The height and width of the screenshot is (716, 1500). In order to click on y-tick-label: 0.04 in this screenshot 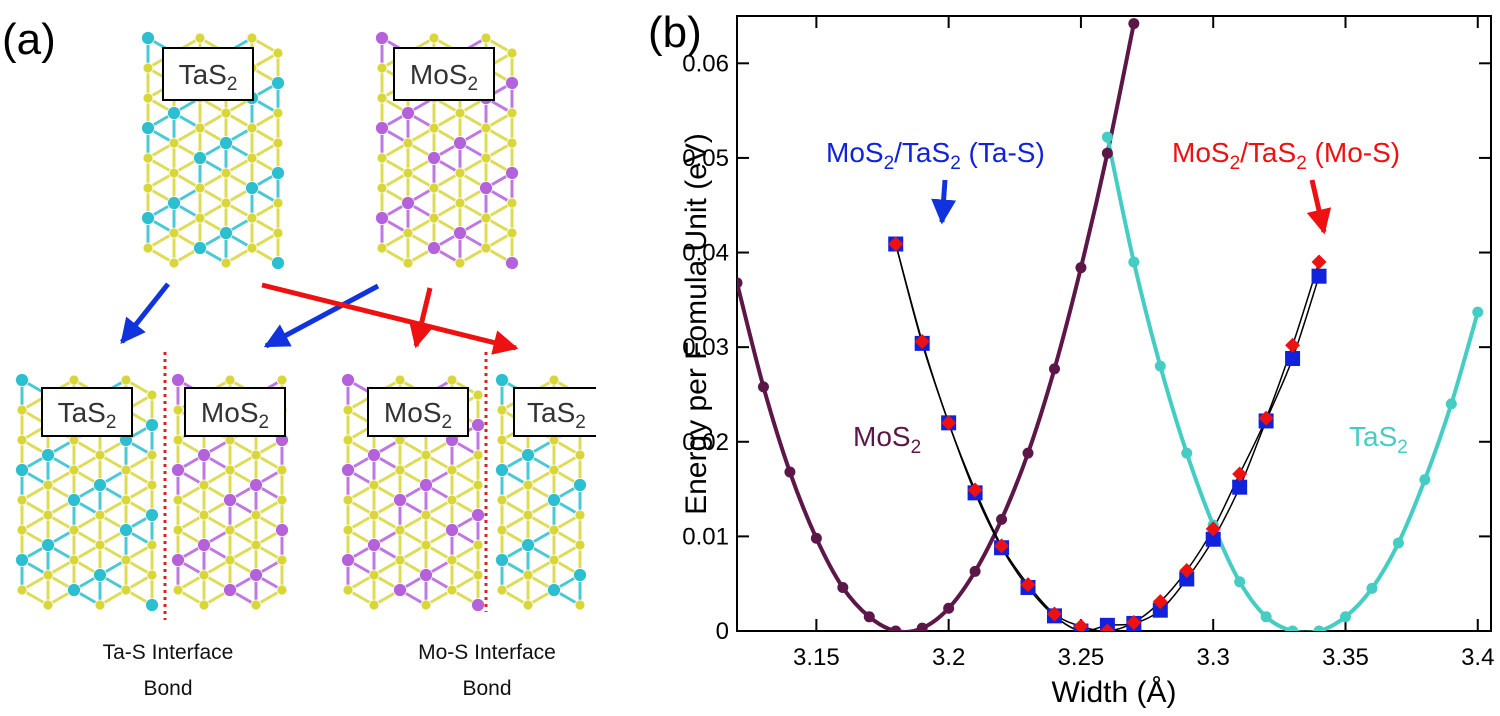, I will do `click(705, 253)`.